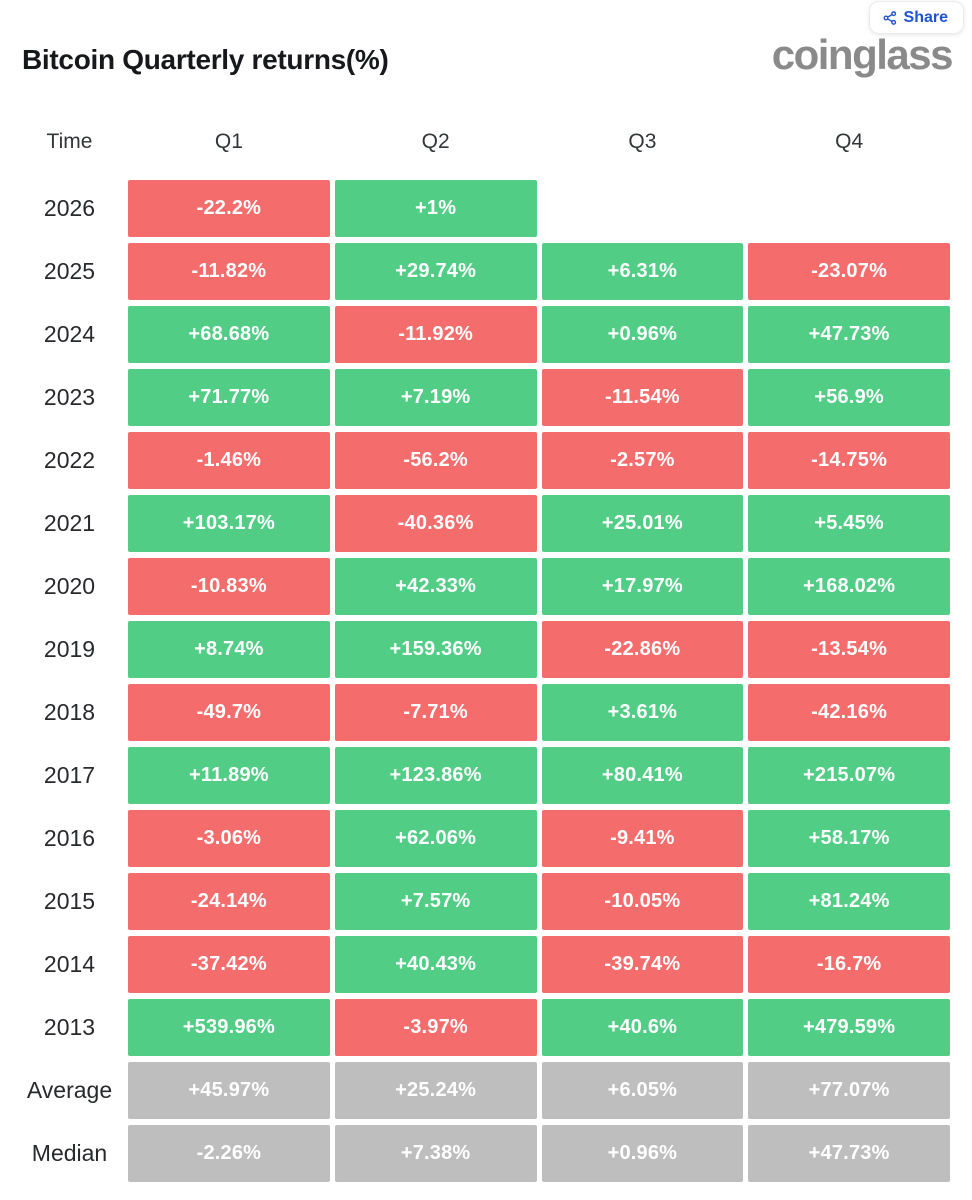 This screenshot has width=972, height=1200. What do you see at coordinates (890, 18) in the screenshot?
I see `share-nodes-icon` at bounding box center [890, 18].